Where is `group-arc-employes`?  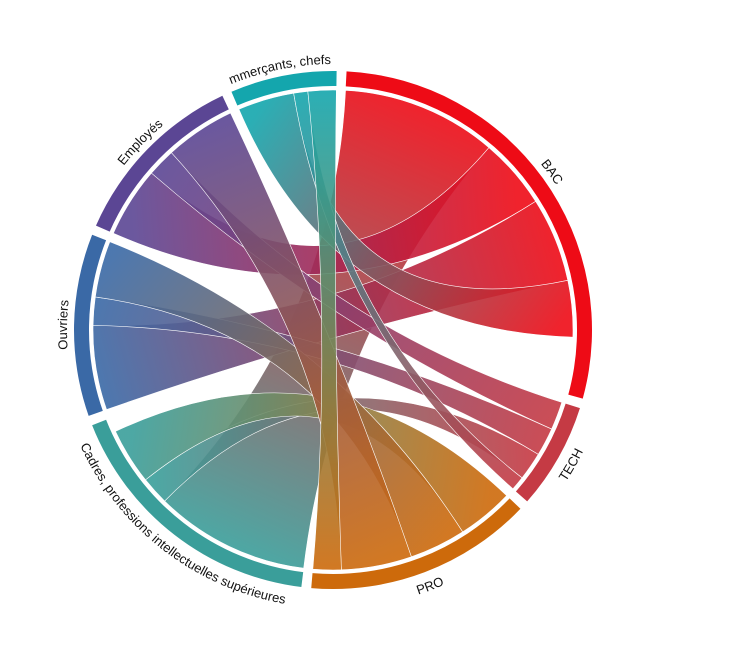 group-arc-employes is located at coordinates (162, 163).